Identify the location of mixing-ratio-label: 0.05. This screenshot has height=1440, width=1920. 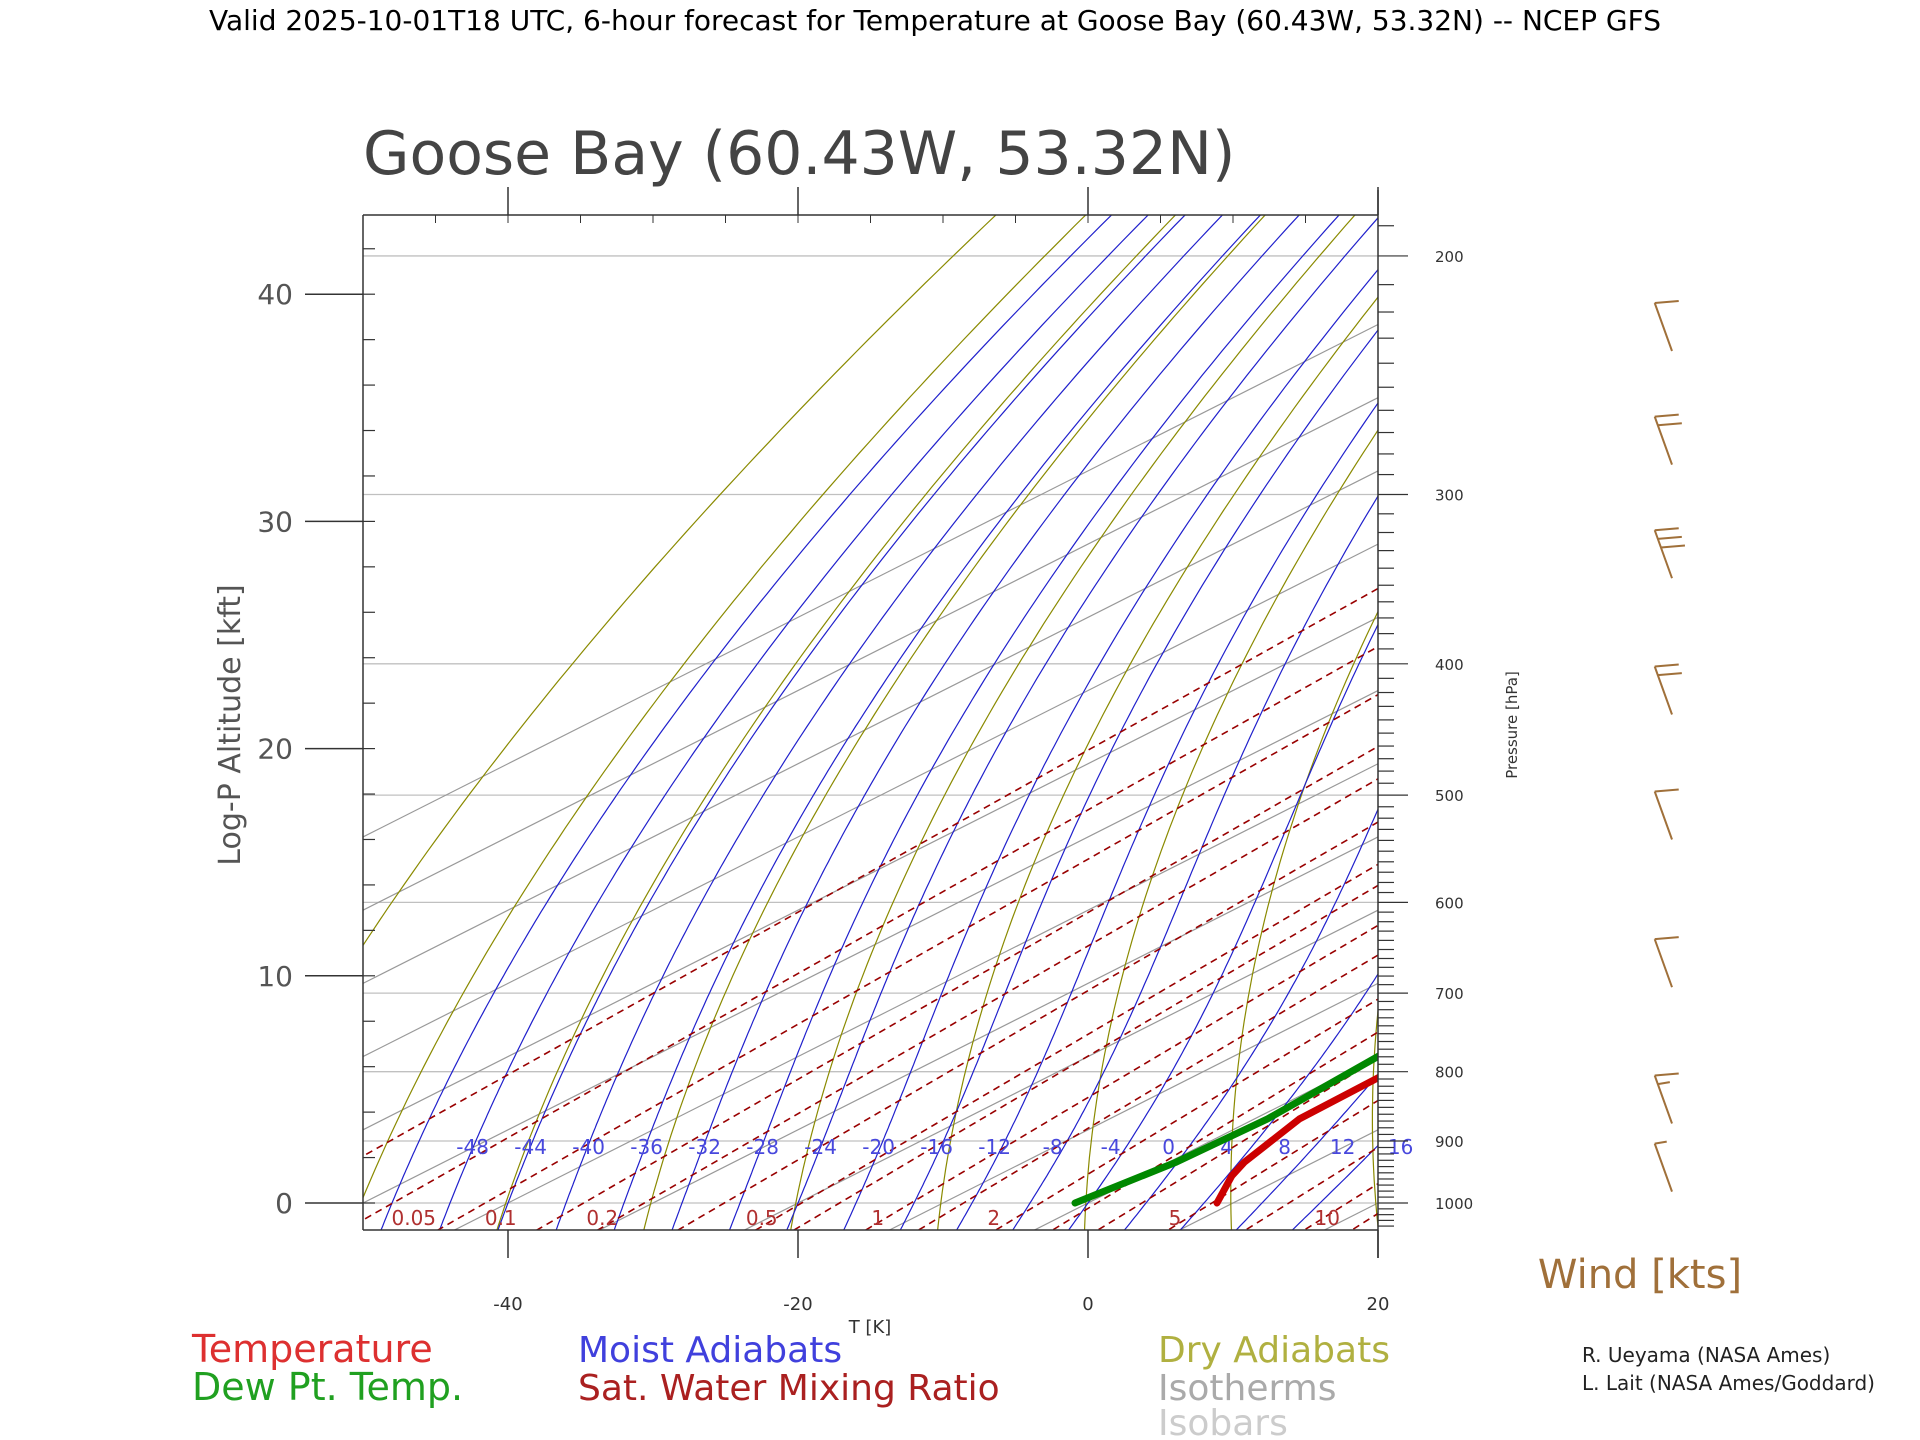
(413, 1218).